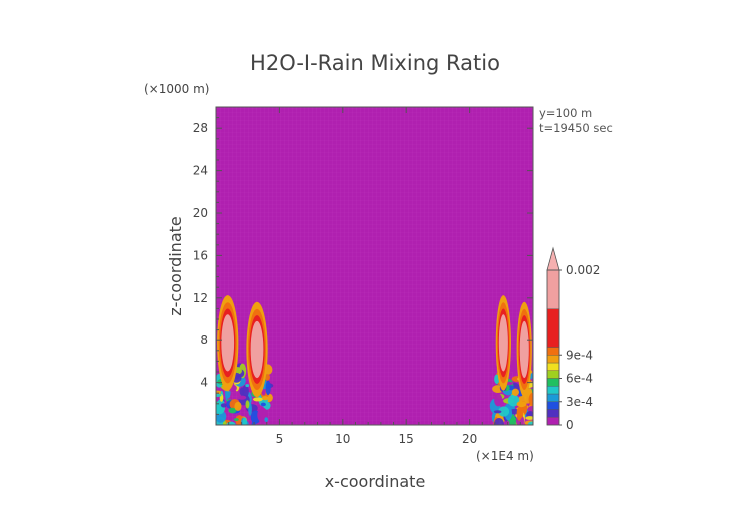 Image resolution: width=752 pixels, height=532 pixels. What do you see at coordinates (375, 481) in the screenshot?
I see `x-axis-label: x-coordinate` at bounding box center [375, 481].